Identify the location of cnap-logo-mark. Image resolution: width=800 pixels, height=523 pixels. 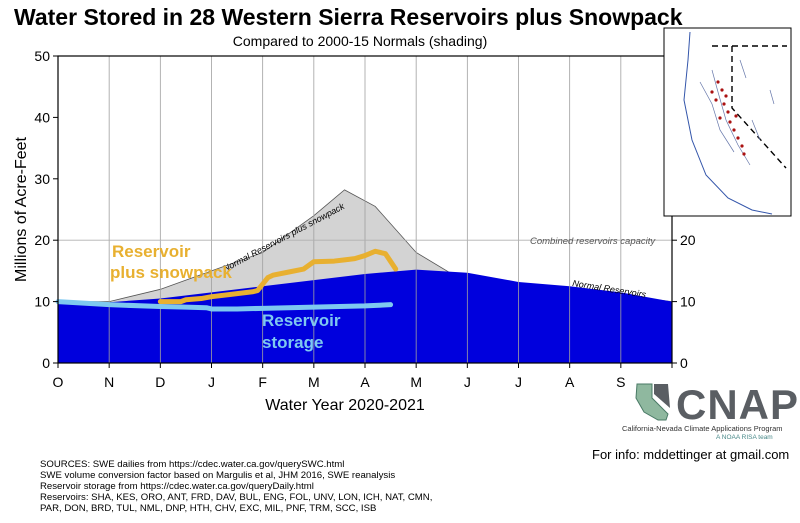
(652, 402).